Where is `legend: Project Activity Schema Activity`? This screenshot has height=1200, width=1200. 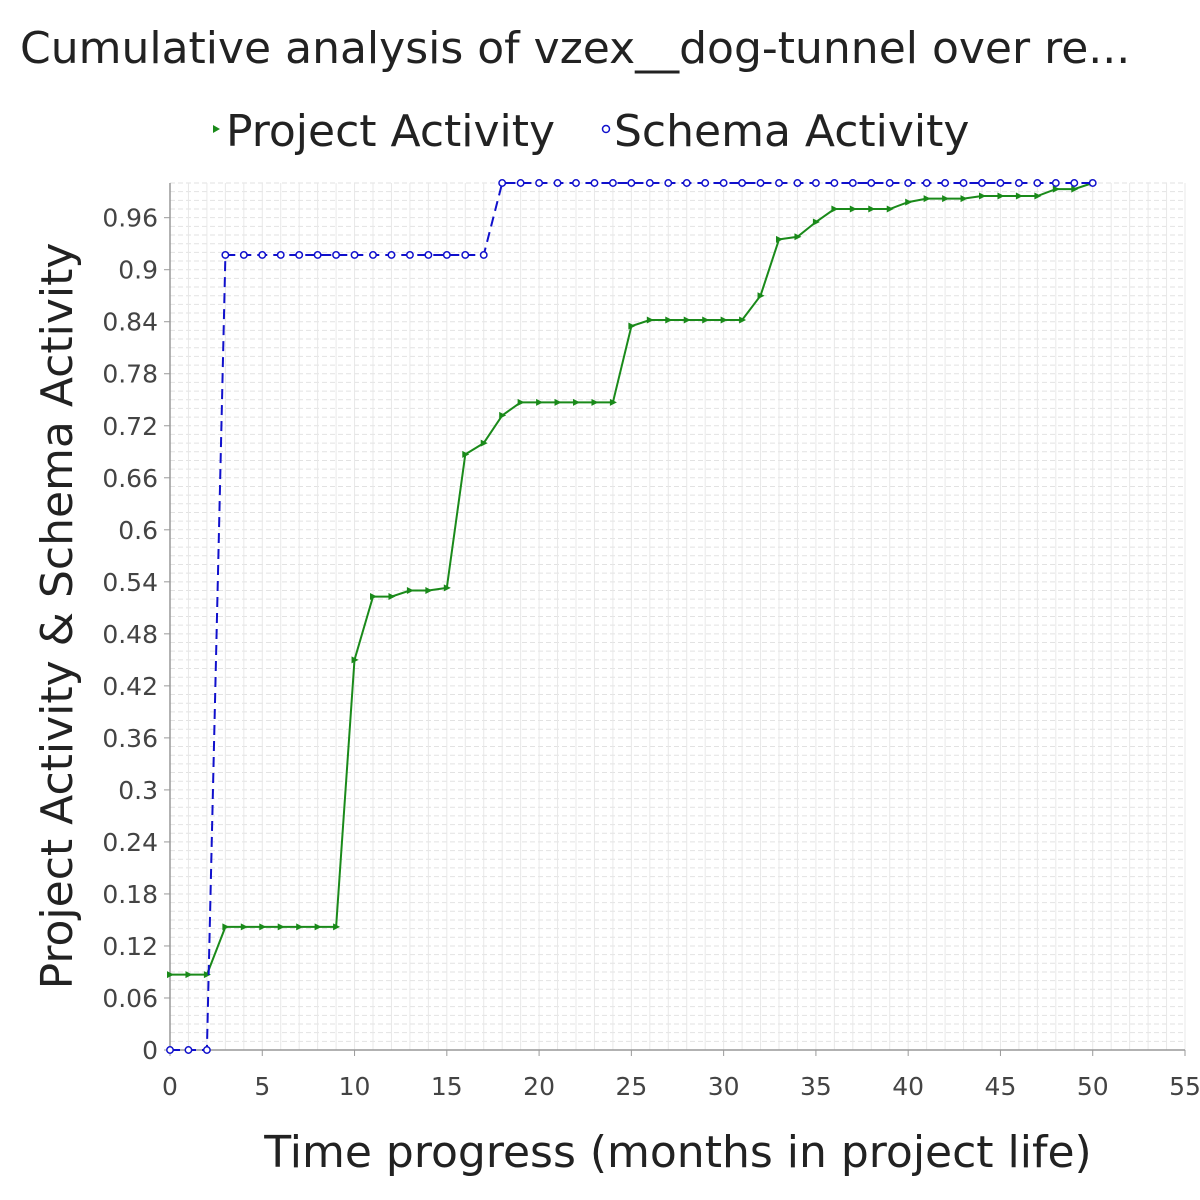 legend: Project Activity Schema Activity is located at coordinates (591, 131).